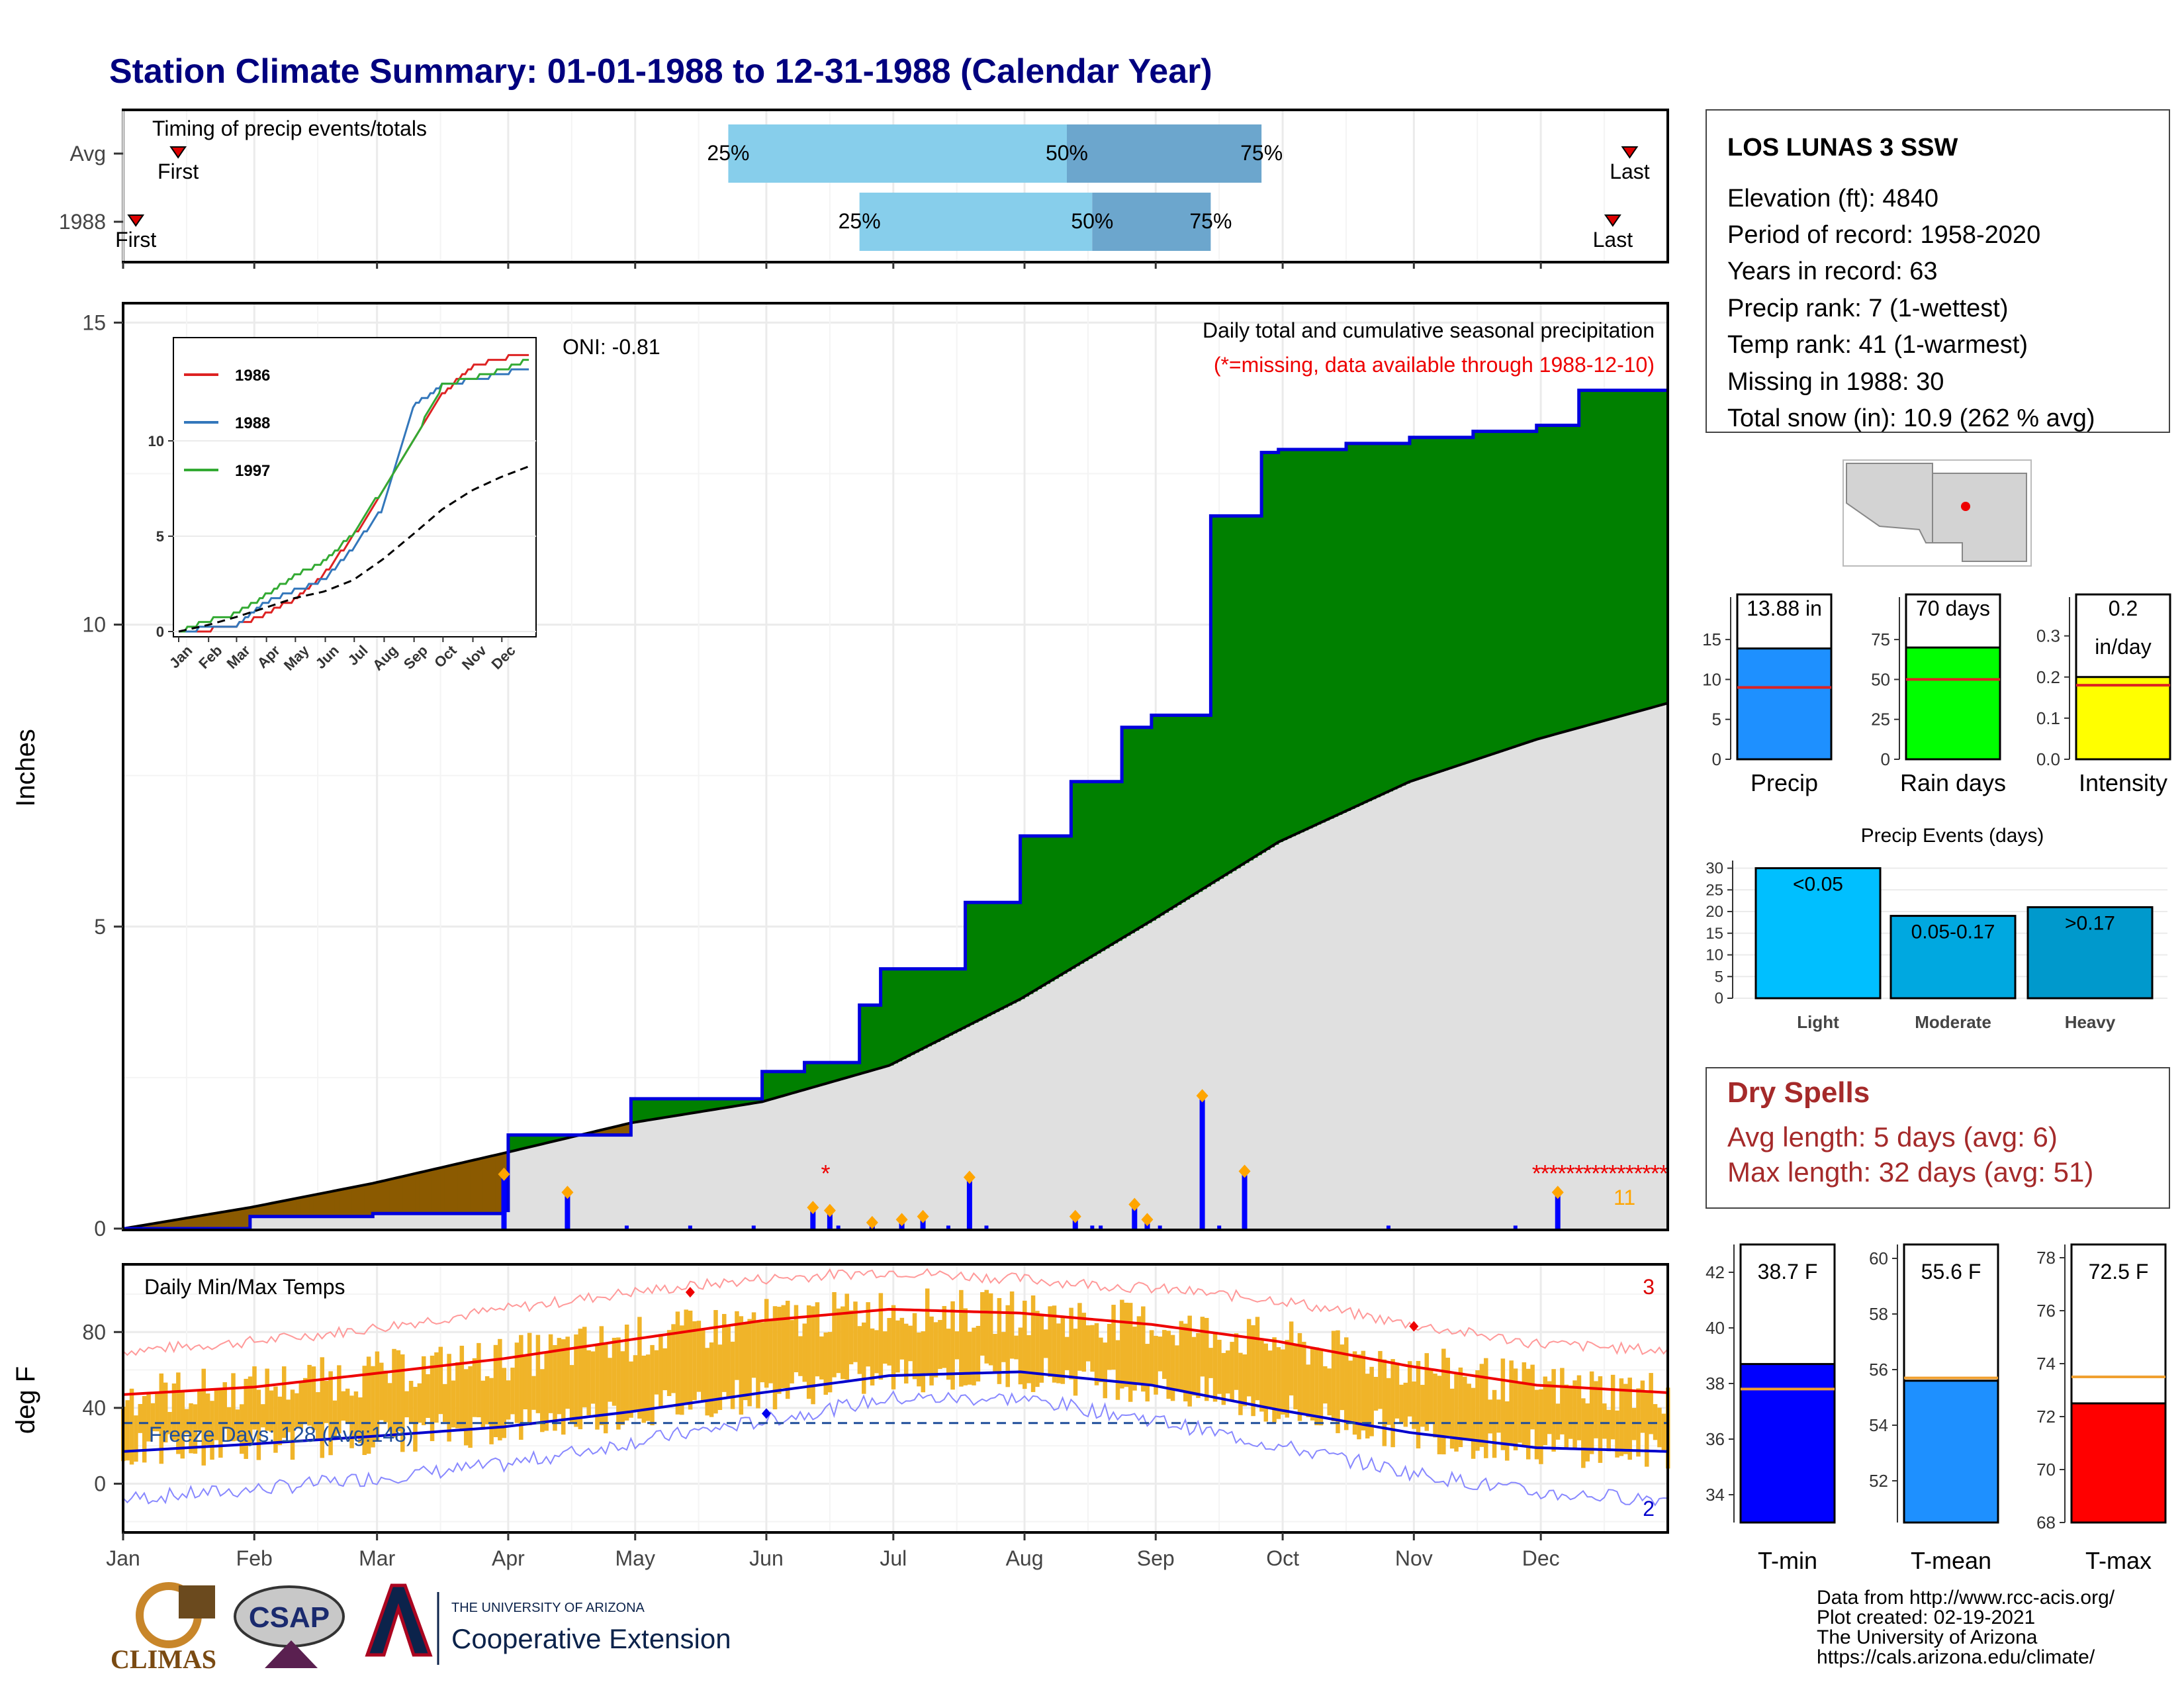 The height and width of the screenshot is (1688, 2184). What do you see at coordinates (969, 1203) in the screenshot?
I see `daily-precip-bar` at bounding box center [969, 1203].